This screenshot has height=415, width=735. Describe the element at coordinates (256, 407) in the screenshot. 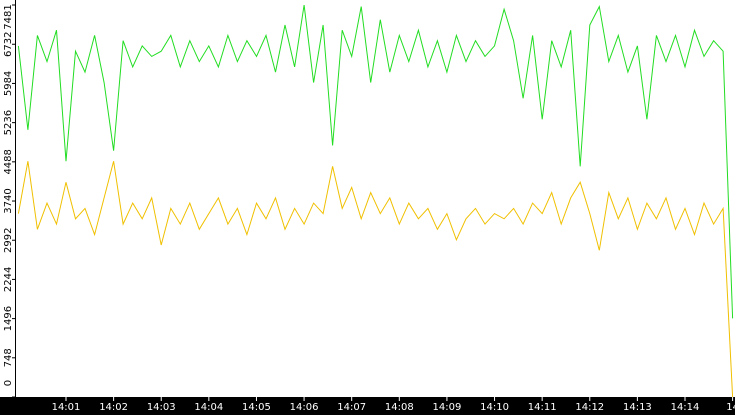

I see `x-tick-label: 14:05` at that location.